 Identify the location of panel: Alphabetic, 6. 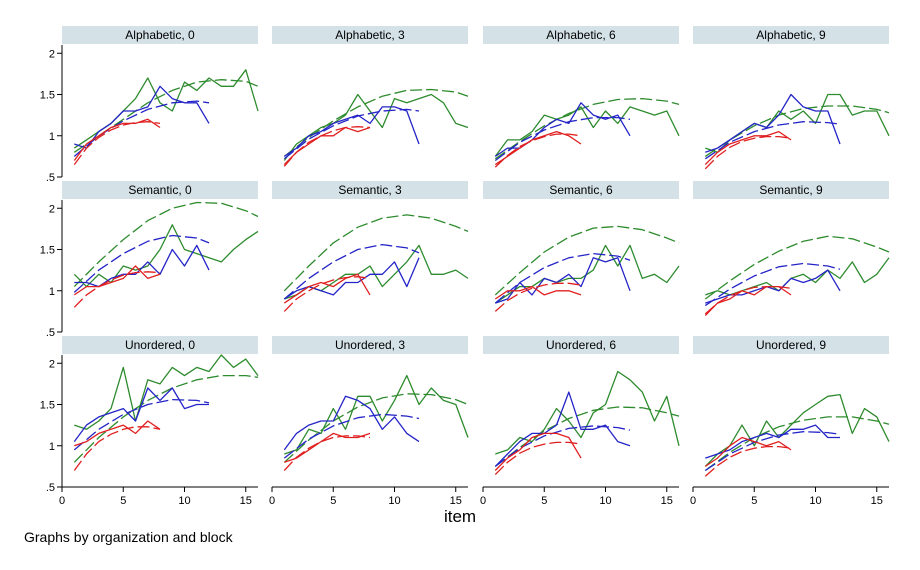
(581, 97).